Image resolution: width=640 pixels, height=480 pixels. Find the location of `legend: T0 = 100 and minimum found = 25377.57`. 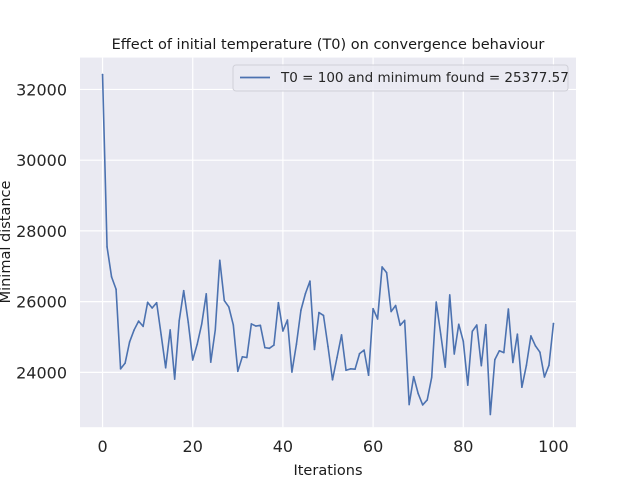

legend: T0 = 100 and minimum found = 25377.57 is located at coordinates (400, 78).